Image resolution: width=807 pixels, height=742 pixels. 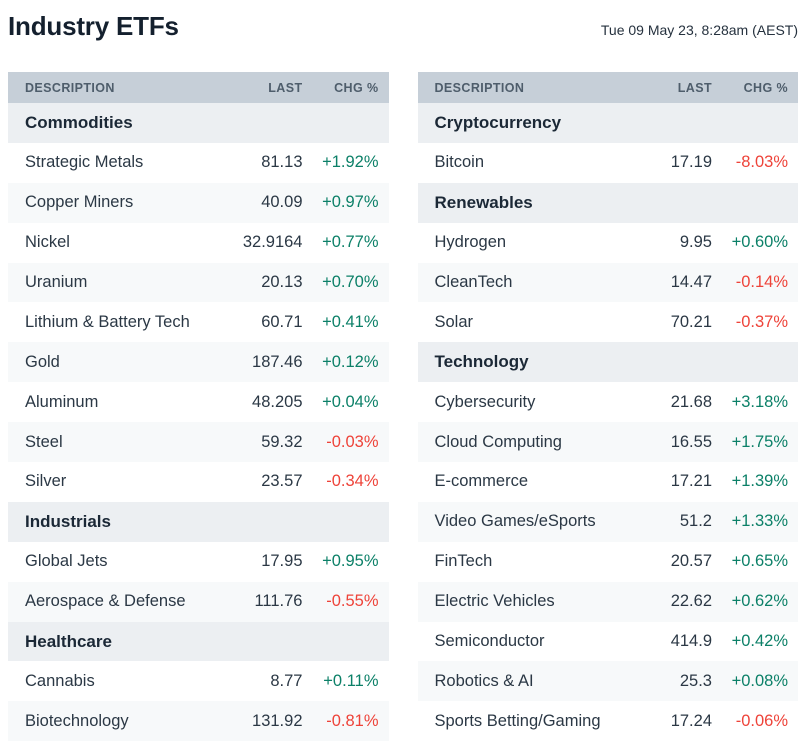 What do you see at coordinates (691, 321) in the screenshot?
I see `etf-last-value: 70.21` at bounding box center [691, 321].